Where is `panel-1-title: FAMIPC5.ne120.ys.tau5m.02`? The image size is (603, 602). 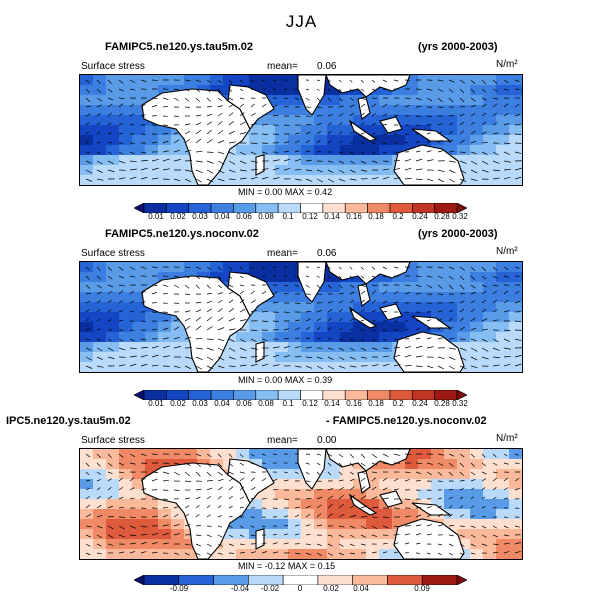 panel-1-title: FAMIPC5.ne120.ys.tau5m.02 is located at coordinates (179, 47).